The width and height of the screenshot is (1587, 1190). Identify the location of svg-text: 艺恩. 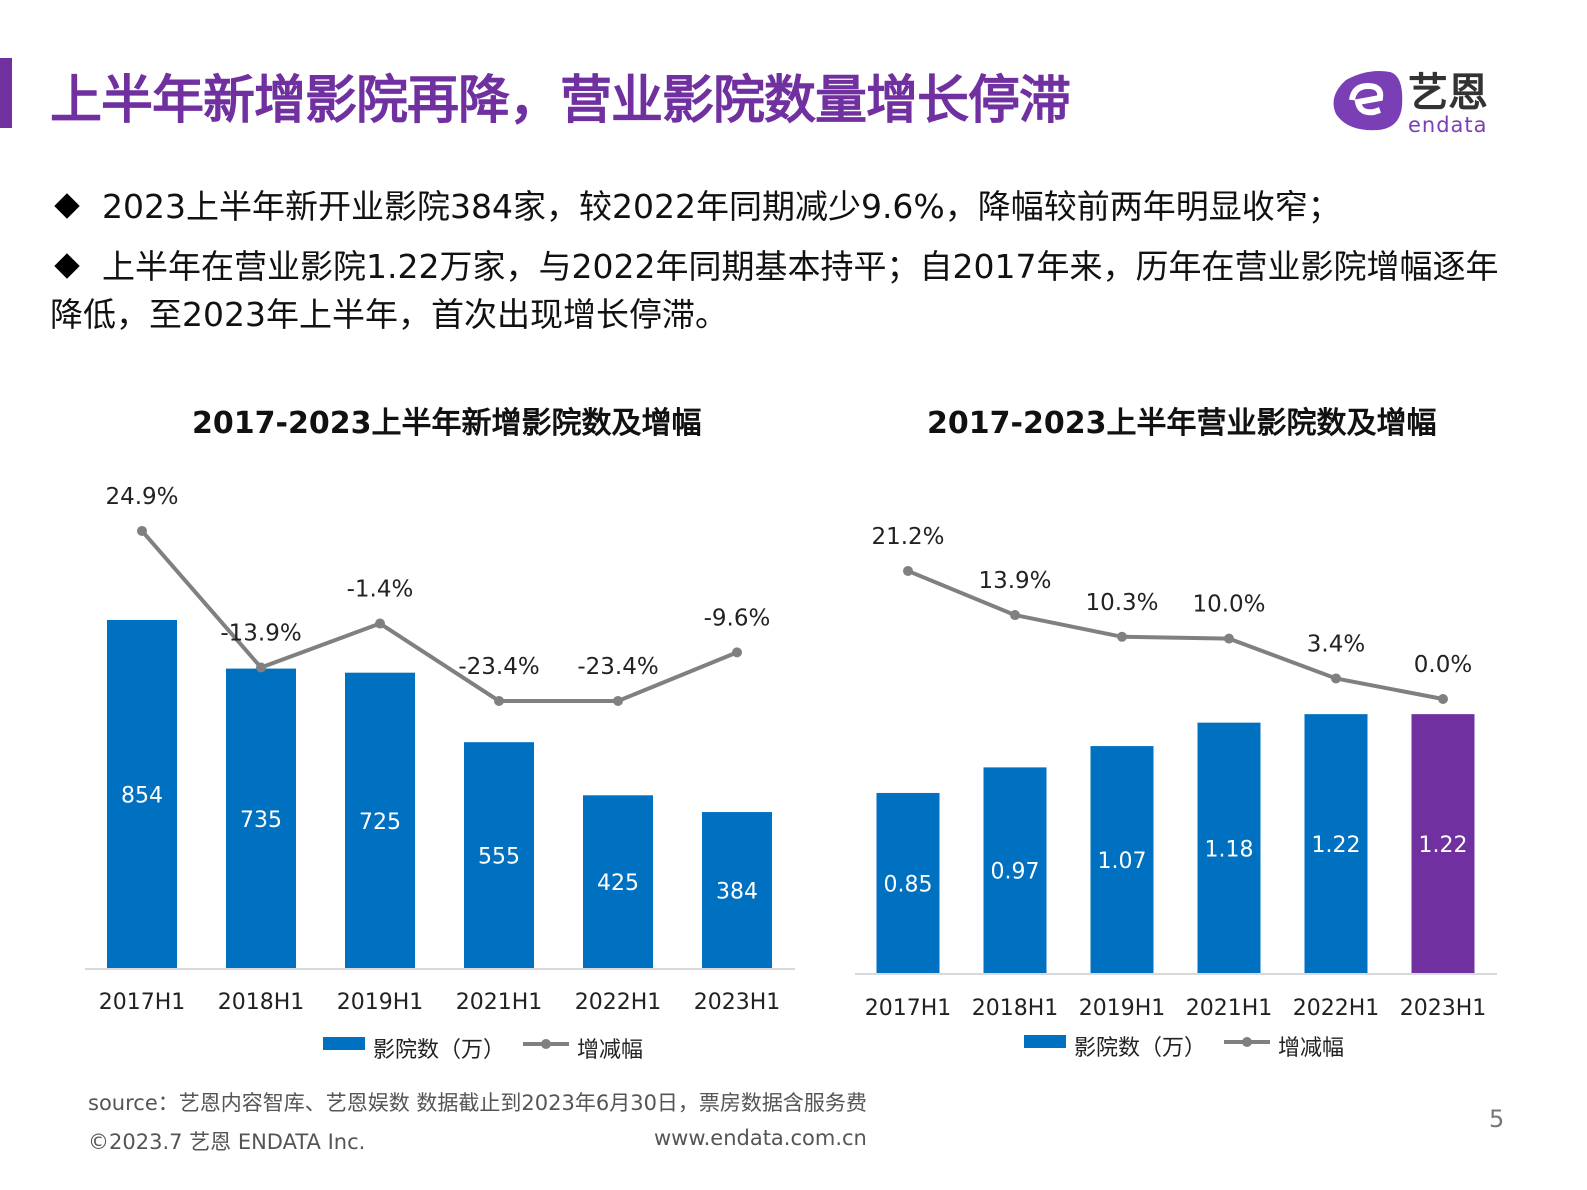
(1448, 93).